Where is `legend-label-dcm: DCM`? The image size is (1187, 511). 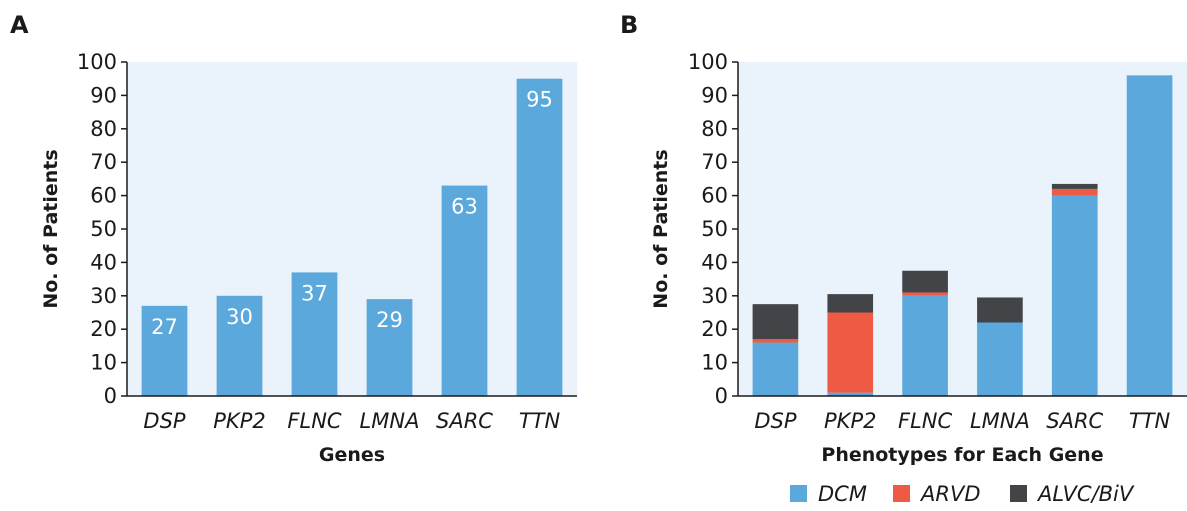
legend-label-dcm: DCM is located at coordinates (842, 494).